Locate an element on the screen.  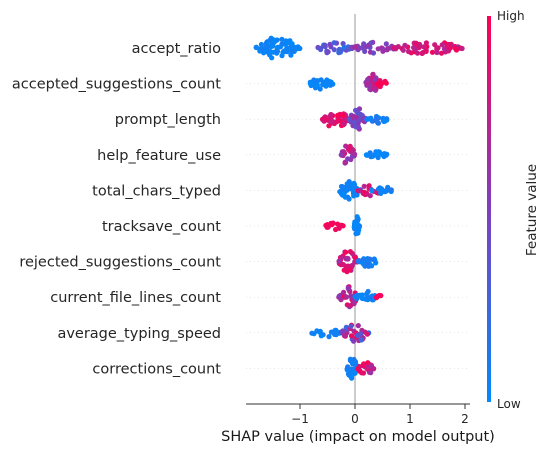
feature-label: current_file_lines_count is located at coordinates (135, 298).